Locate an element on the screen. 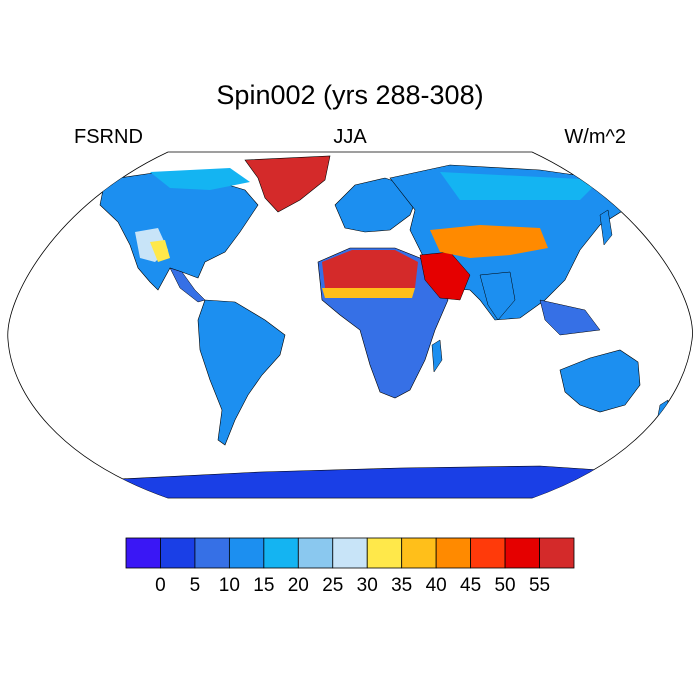 This screenshot has width=700, height=700. north-america is located at coordinates (179, 231).